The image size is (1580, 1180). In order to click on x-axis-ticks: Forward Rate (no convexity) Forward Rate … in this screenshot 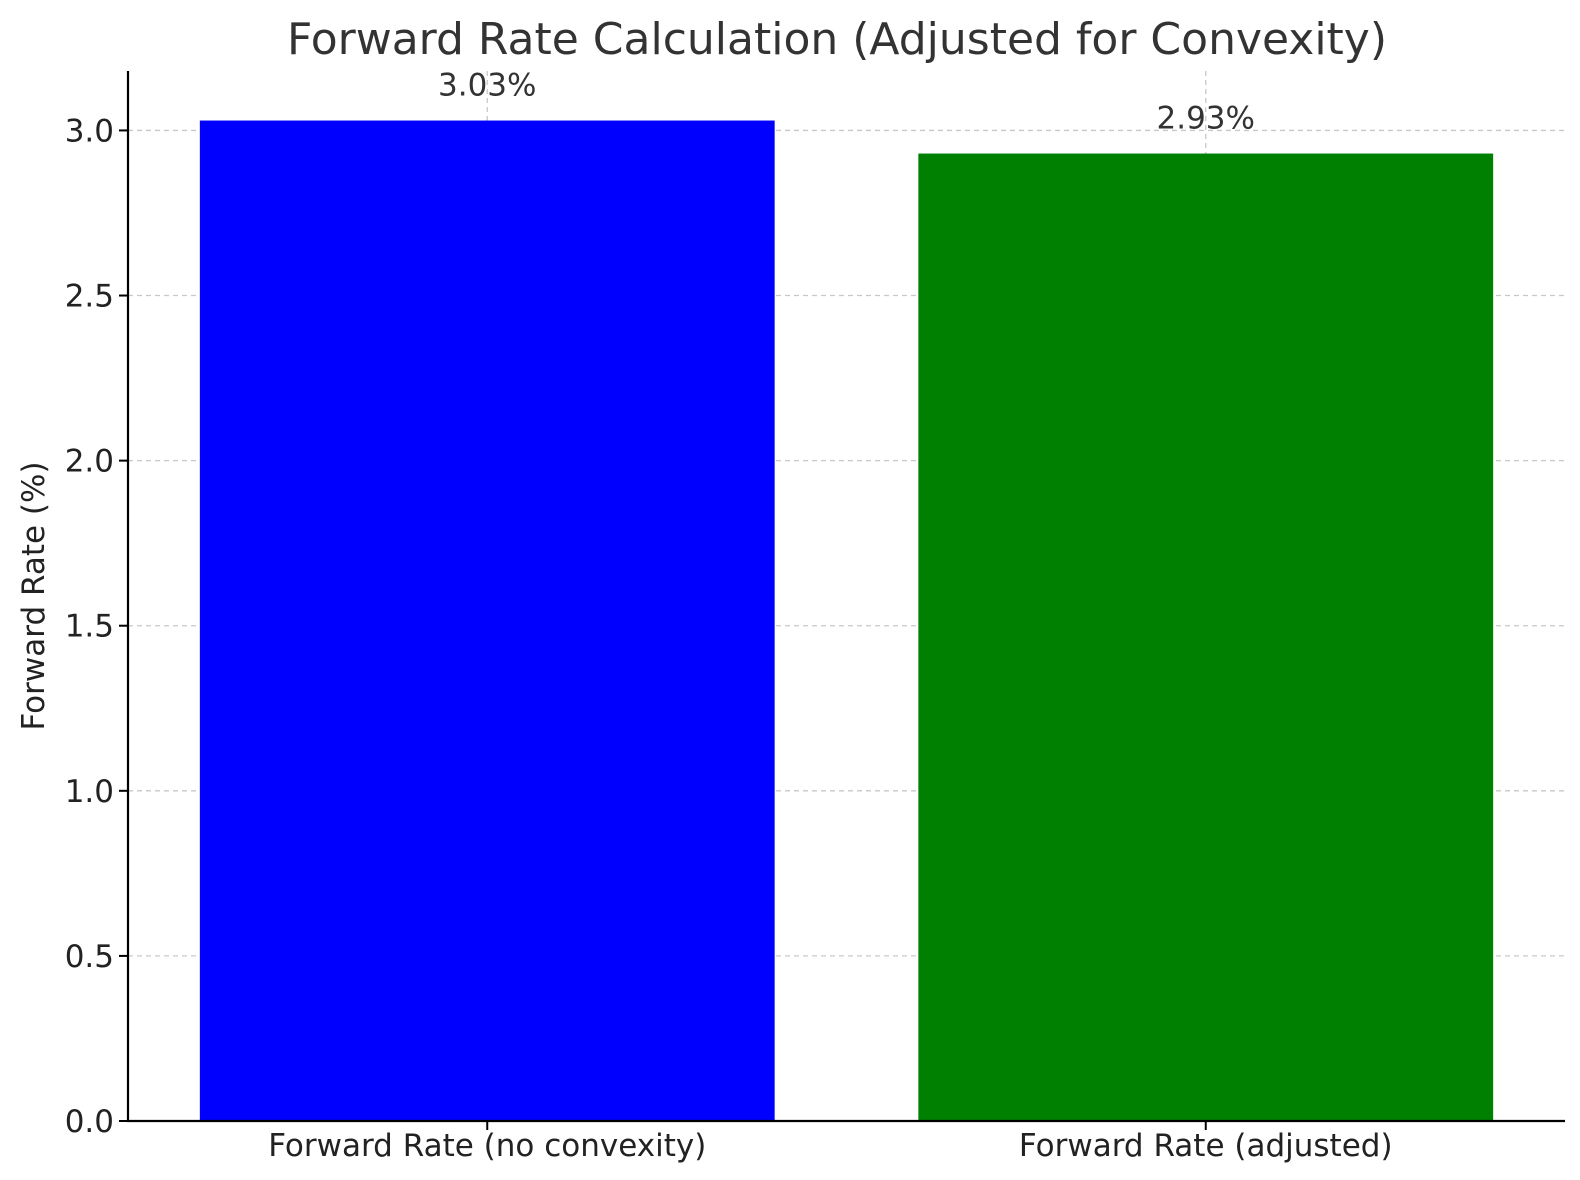, I will do `click(830, 1142)`.